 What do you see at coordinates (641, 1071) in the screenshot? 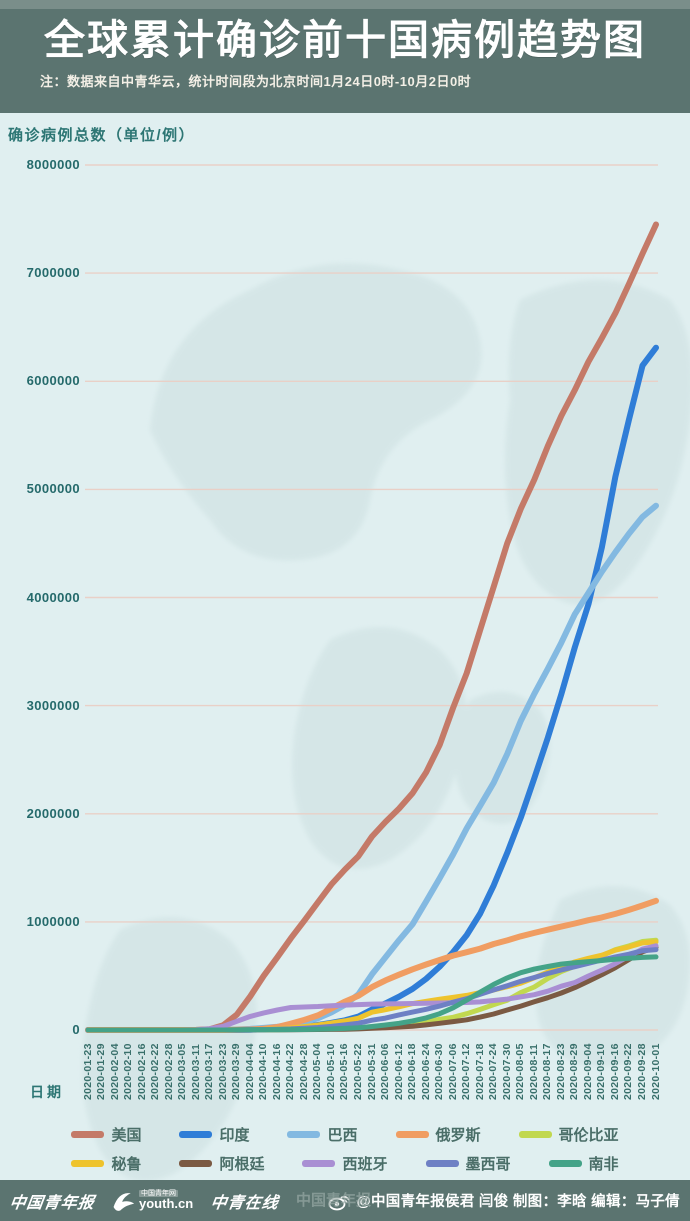
I see `x-tick-label: 2020-09-28` at bounding box center [641, 1071].